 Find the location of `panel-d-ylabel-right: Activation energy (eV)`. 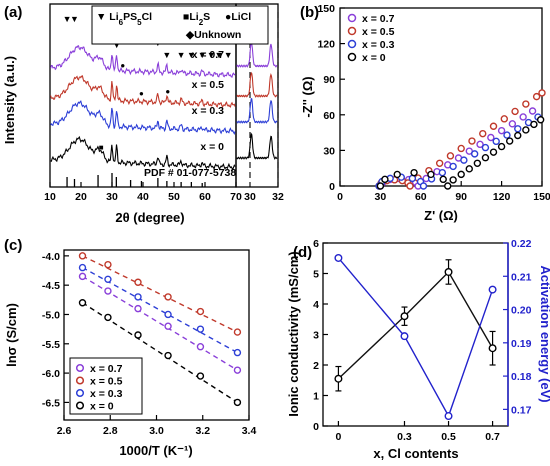

panel-d-ylabel-right: Activation energy (eV) is located at coordinates (544, 333).